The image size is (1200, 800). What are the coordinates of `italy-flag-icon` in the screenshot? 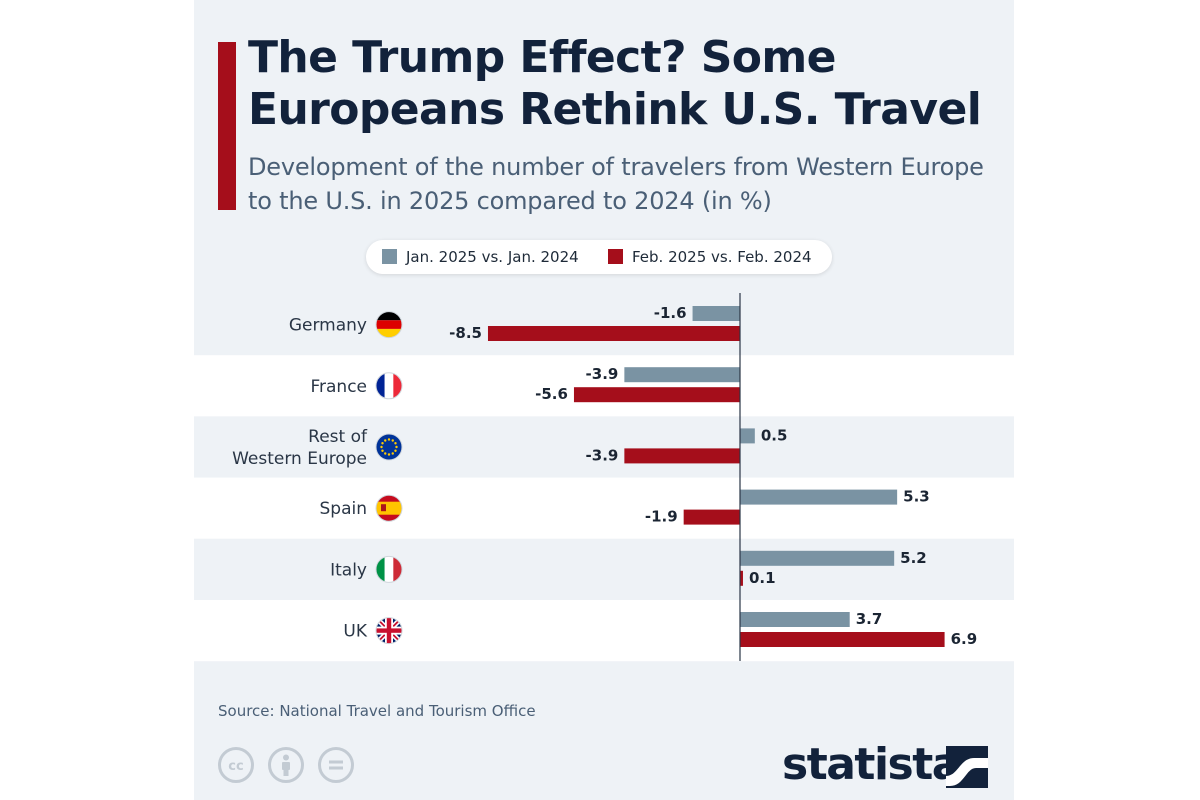 It's located at (389, 569).